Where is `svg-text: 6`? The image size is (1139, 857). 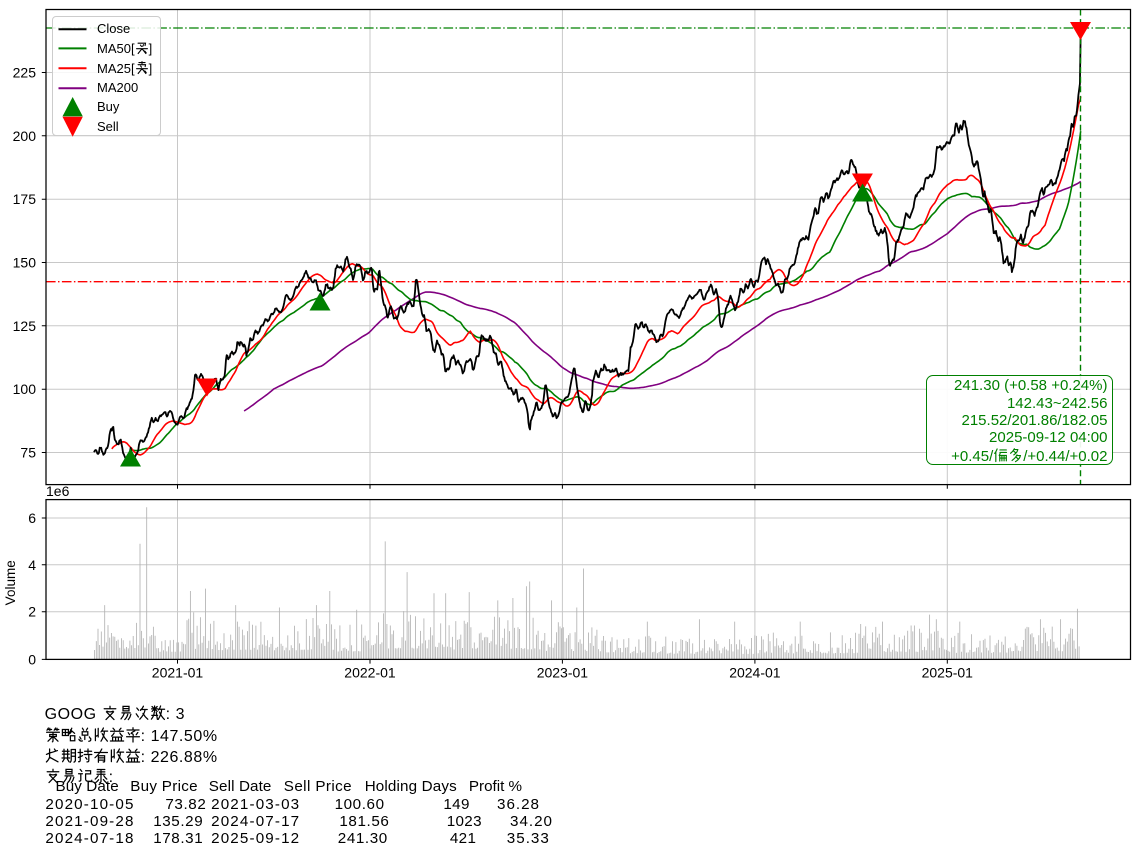
svg-text: 6 is located at coordinates (32, 518).